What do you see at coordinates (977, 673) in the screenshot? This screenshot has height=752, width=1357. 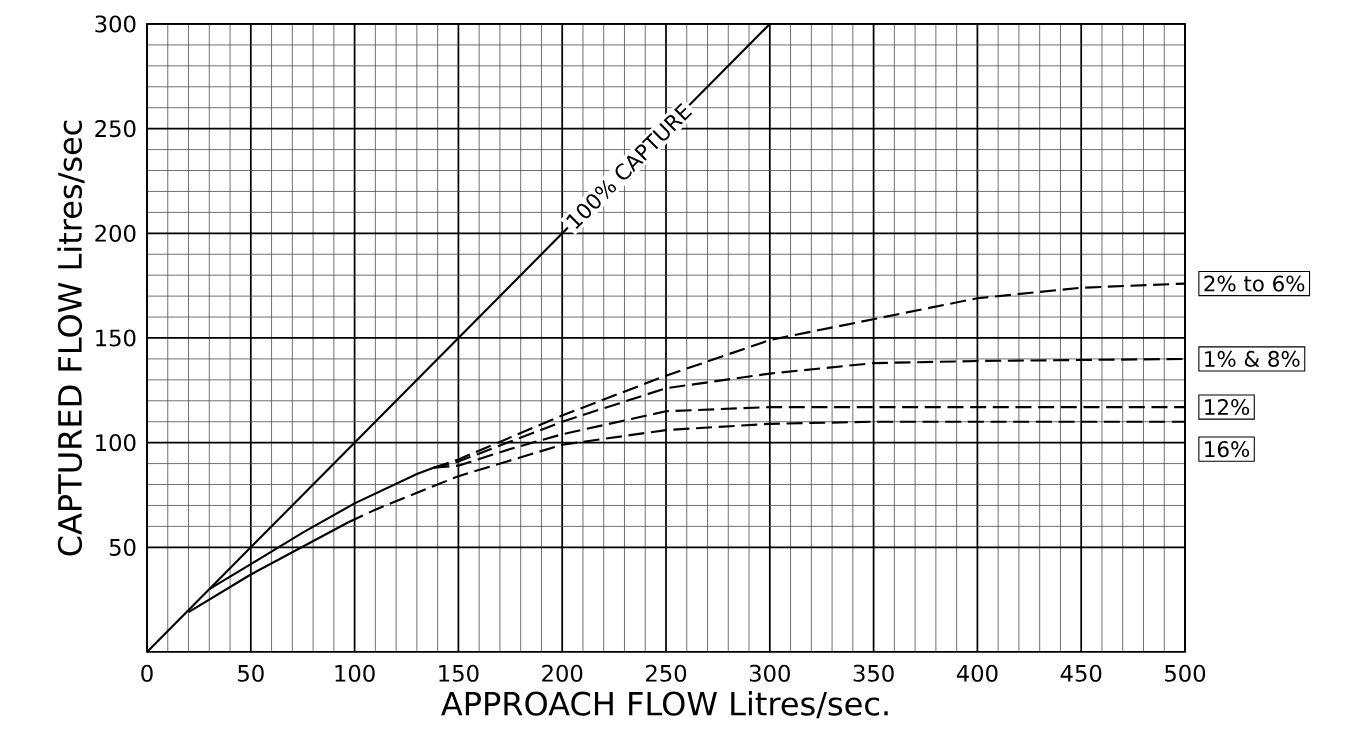 I see `x-tick-label: 400` at bounding box center [977, 673].